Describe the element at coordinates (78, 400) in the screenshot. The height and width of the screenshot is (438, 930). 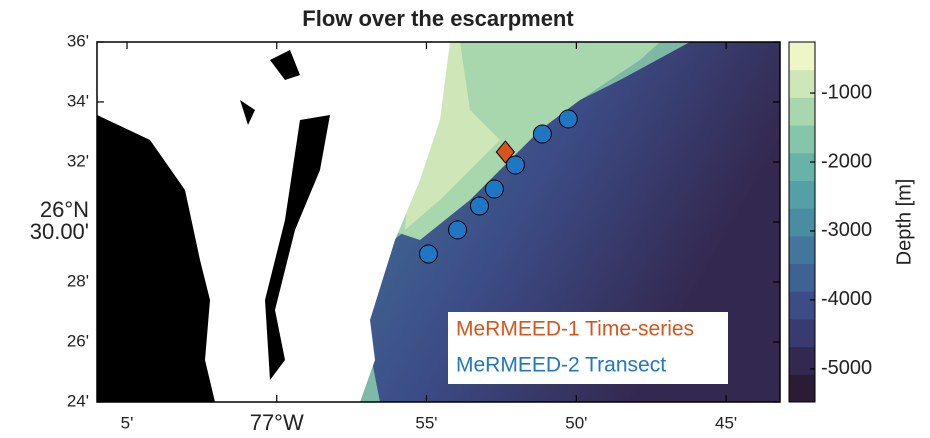
I see `y-tick-label: 24'` at that location.